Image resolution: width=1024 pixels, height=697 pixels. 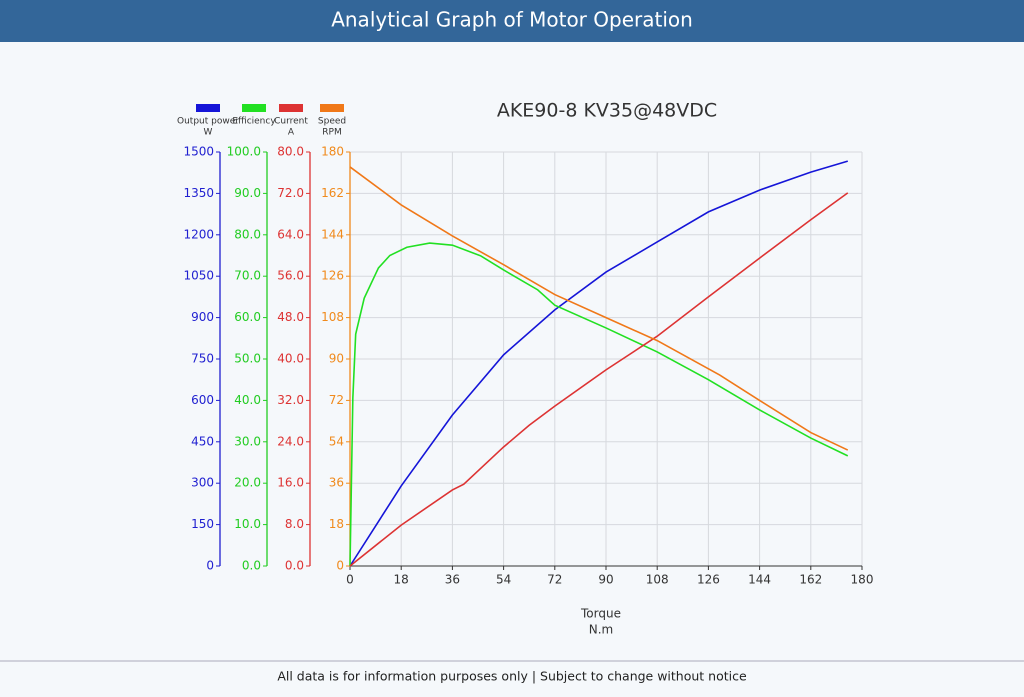 What do you see at coordinates (290, 234) in the screenshot?
I see `y-tick-label: 64.0` at bounding box center [290, 234].